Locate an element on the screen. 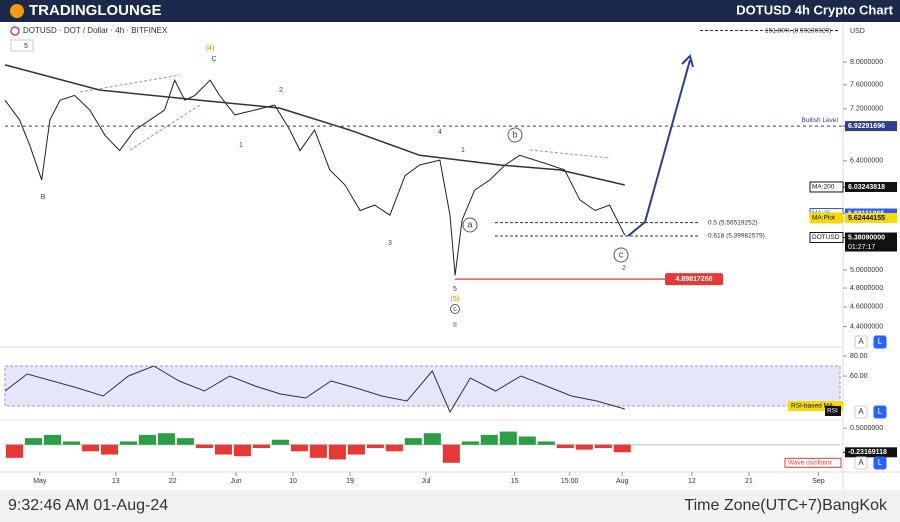 This screenshot has height=522, width=900. tag-name: DOTUSD is located at coordinates (826, 237).